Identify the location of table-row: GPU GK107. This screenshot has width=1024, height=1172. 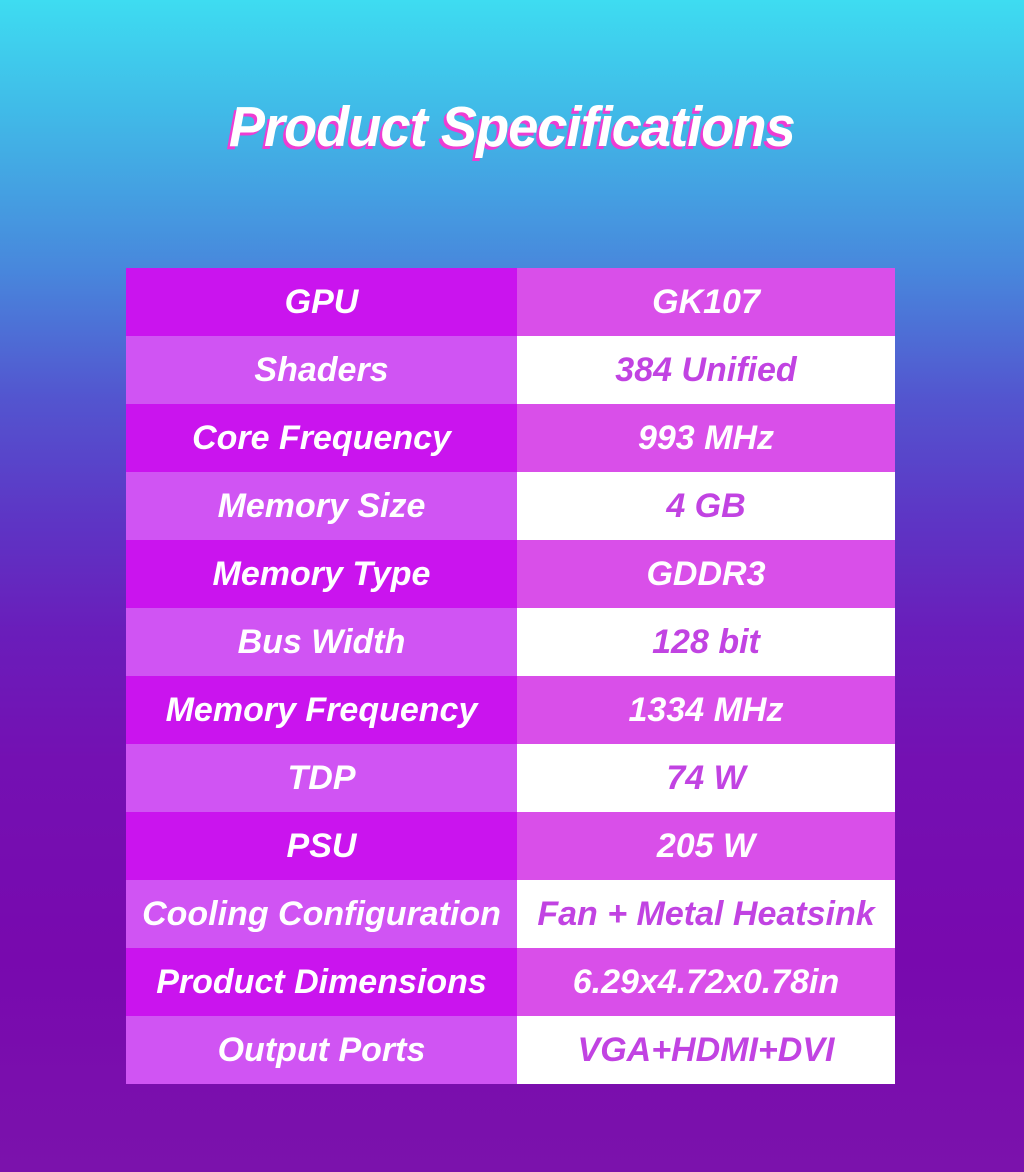
(510, 302).